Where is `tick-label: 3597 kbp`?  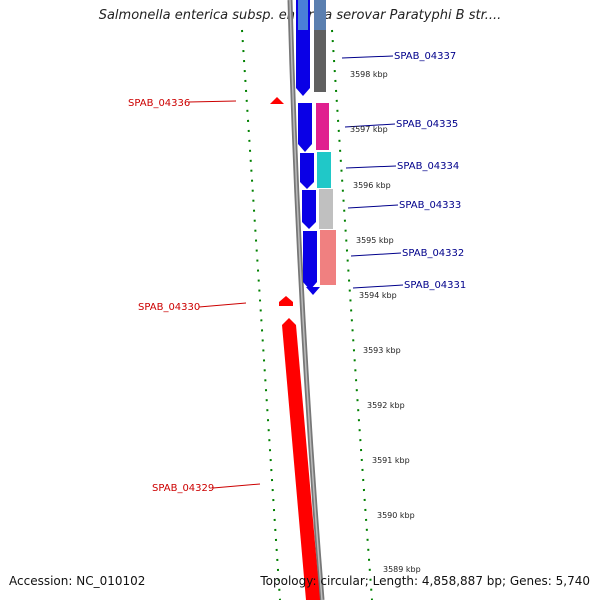 tick-label: 3597 kbp is located at coordinates (369, 129).